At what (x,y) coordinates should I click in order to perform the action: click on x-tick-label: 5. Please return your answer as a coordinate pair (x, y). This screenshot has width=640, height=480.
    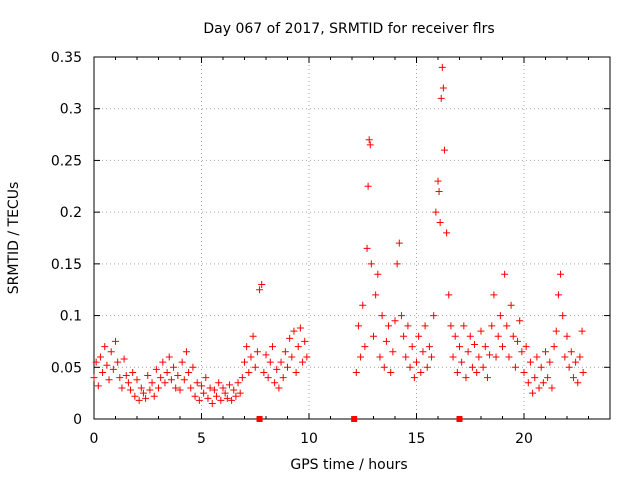
    Looking at the image, I should click on (201, 439).